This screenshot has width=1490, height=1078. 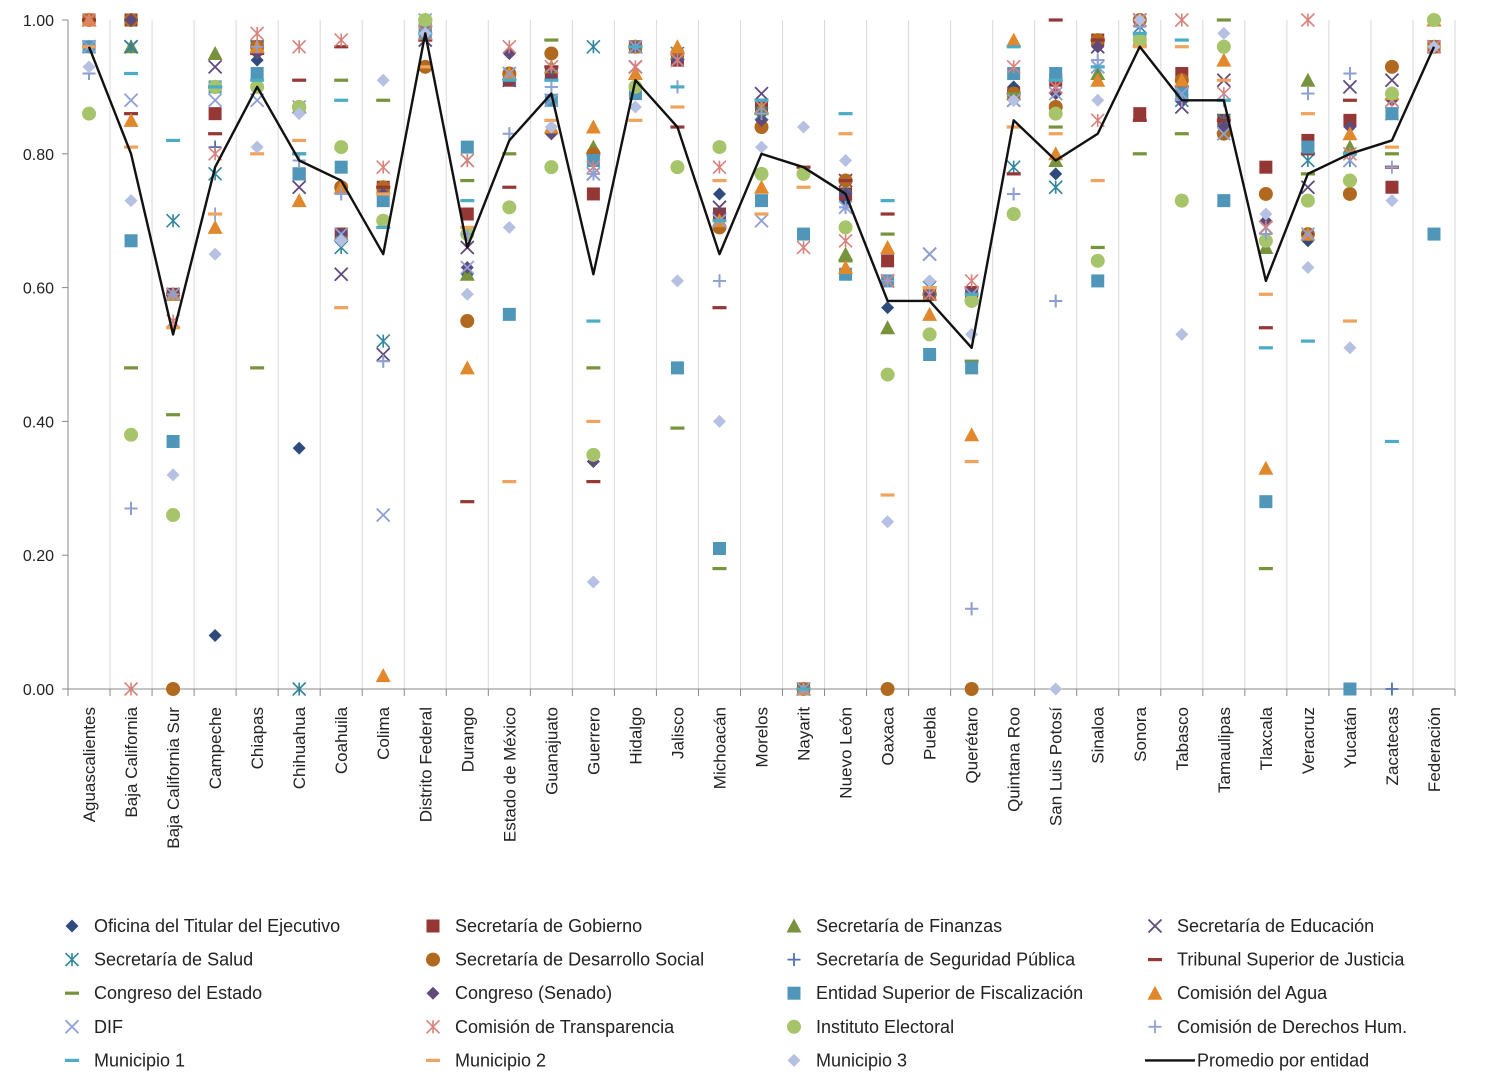 I want to click on point-municipio-2-baja-california, so click(x=131, y=147).